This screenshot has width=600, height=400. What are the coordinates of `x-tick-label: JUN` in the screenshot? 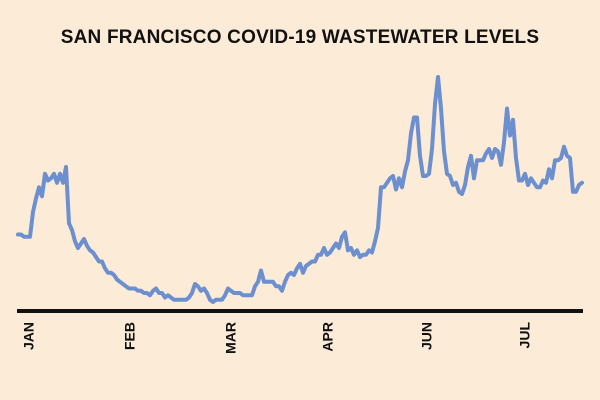 It's located at (427, 336).